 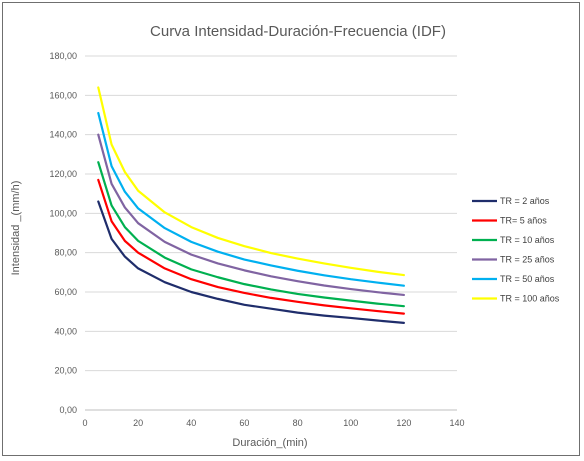 I want to click on y-tick-label: 0,00, so click(x=68, y=410).